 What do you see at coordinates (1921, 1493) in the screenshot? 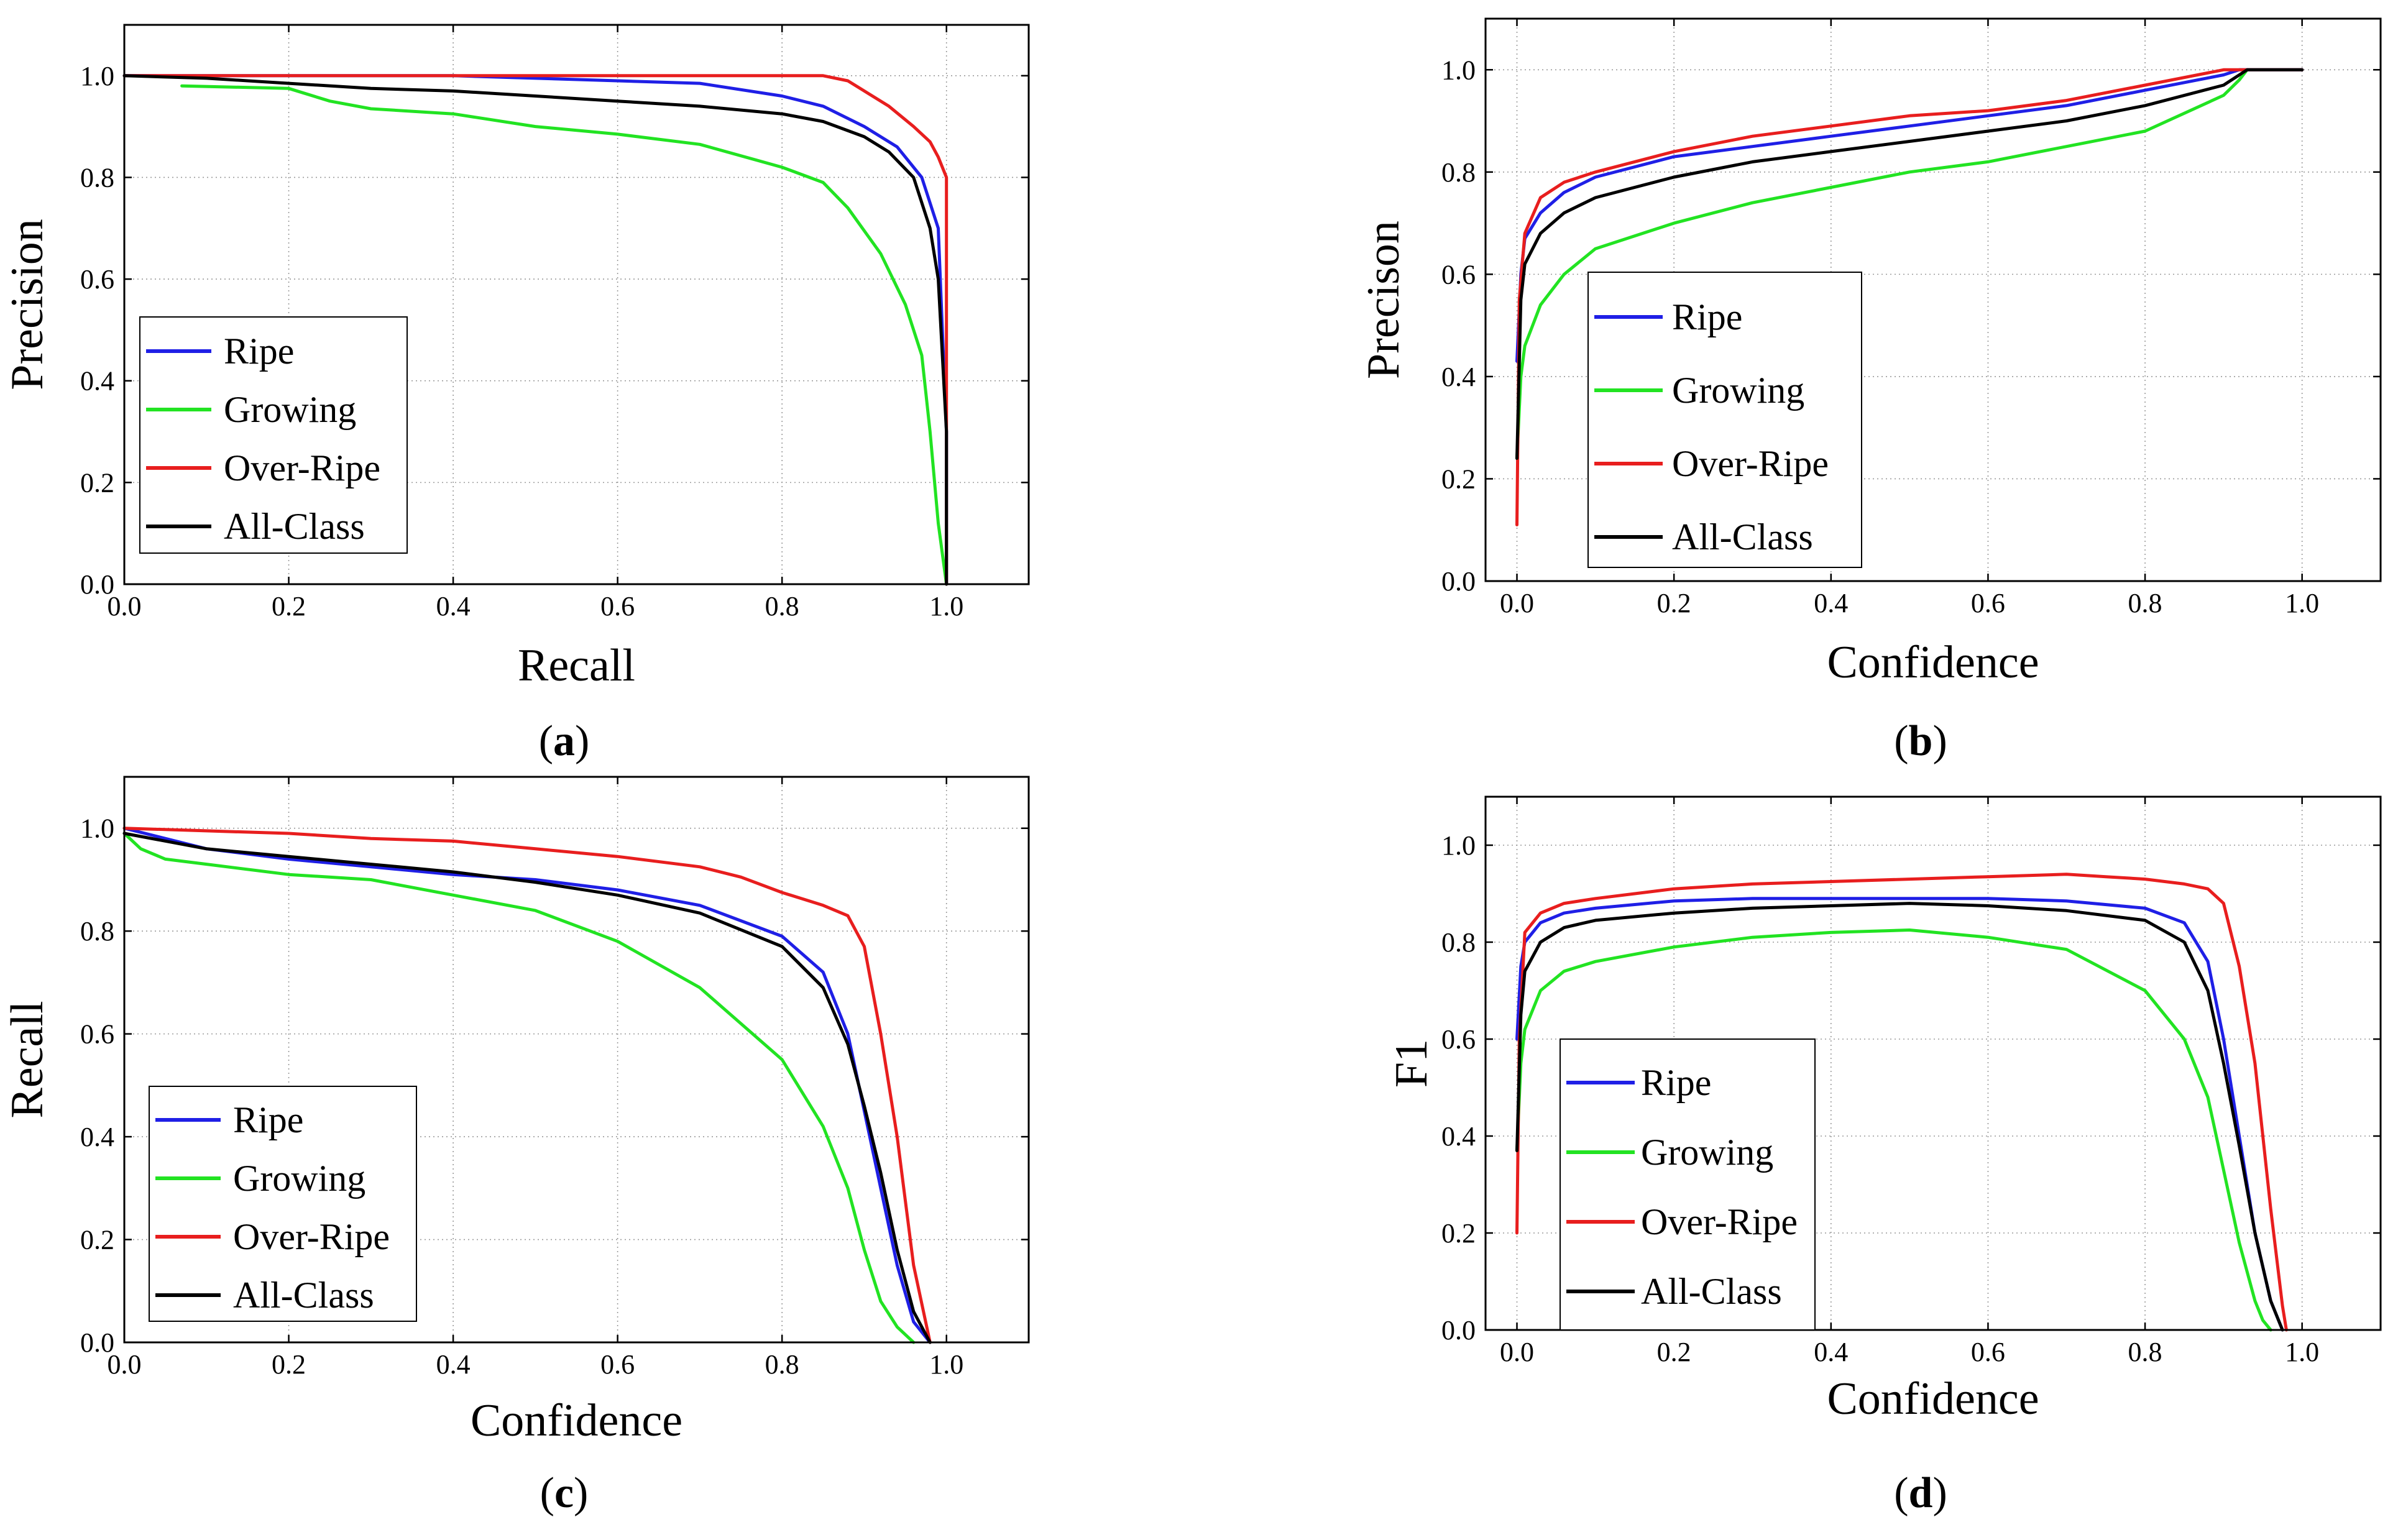
I see `panel-caption: (d)` at bounding box center [1921, 1493].